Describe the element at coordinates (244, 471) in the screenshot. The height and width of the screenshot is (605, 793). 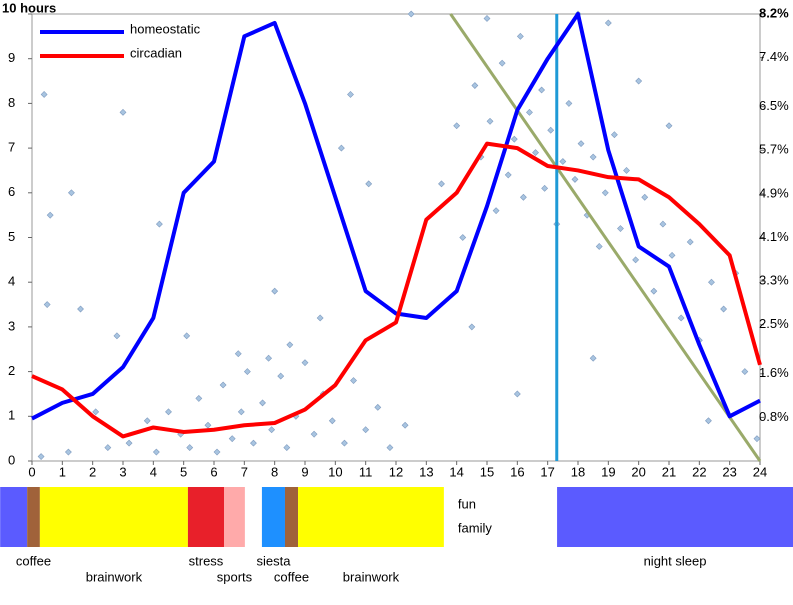
I see `x-tick-label: 7` at that location.